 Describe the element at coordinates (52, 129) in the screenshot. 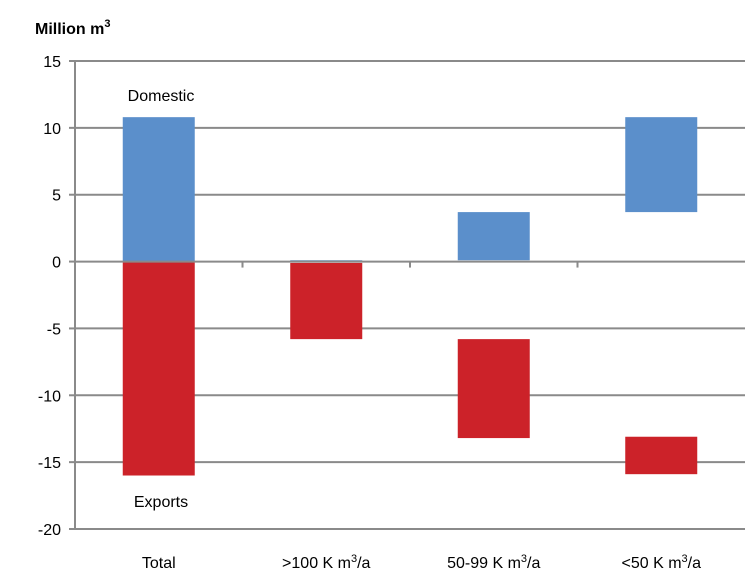

I see `y-tick-label: 10` at that location.